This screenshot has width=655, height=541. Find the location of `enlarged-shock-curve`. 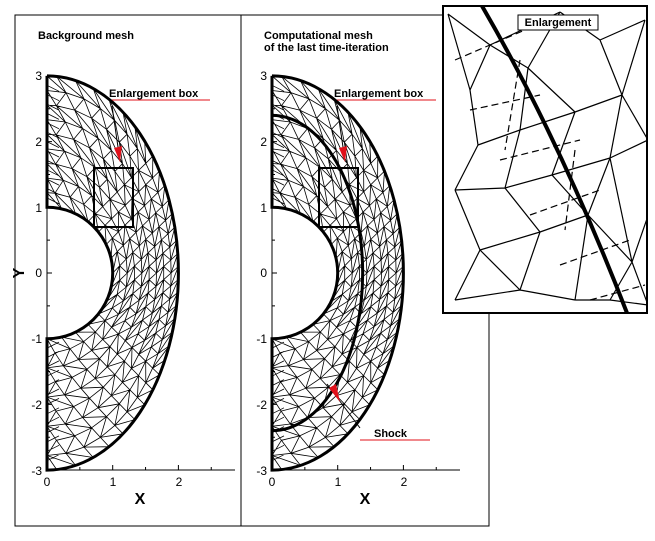

enlarged-shock-curve is located at coordinates (554, 159).